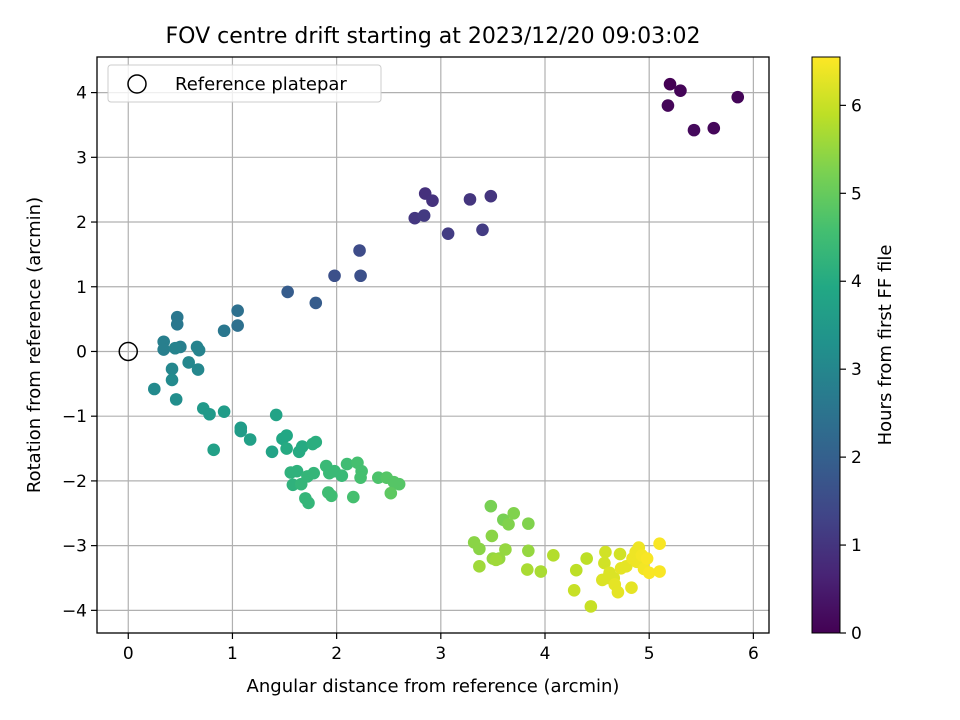  Describe the element at coordinates (81, 158) in the screenshot. I see `y-tick-label: 3` at that location.